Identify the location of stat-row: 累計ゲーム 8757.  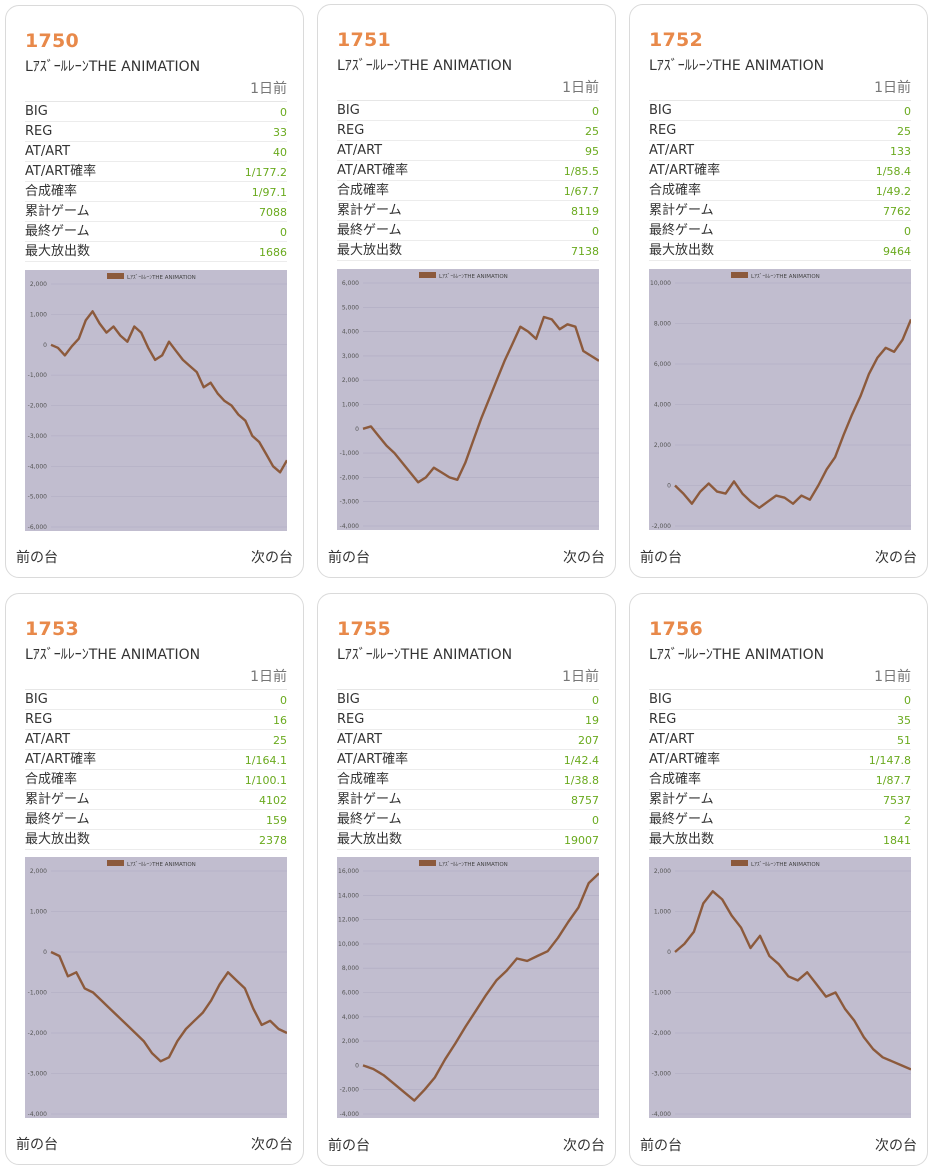
(468, 800).